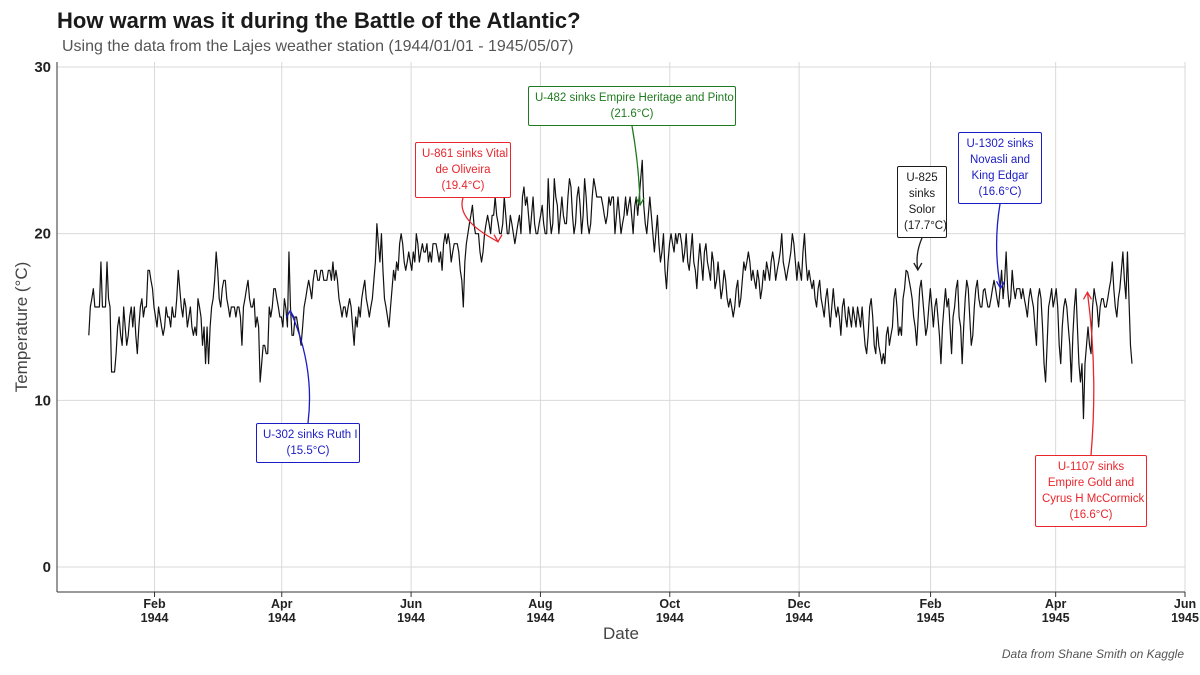  I want to click on y-tick-label: 0, so click(47, 567).